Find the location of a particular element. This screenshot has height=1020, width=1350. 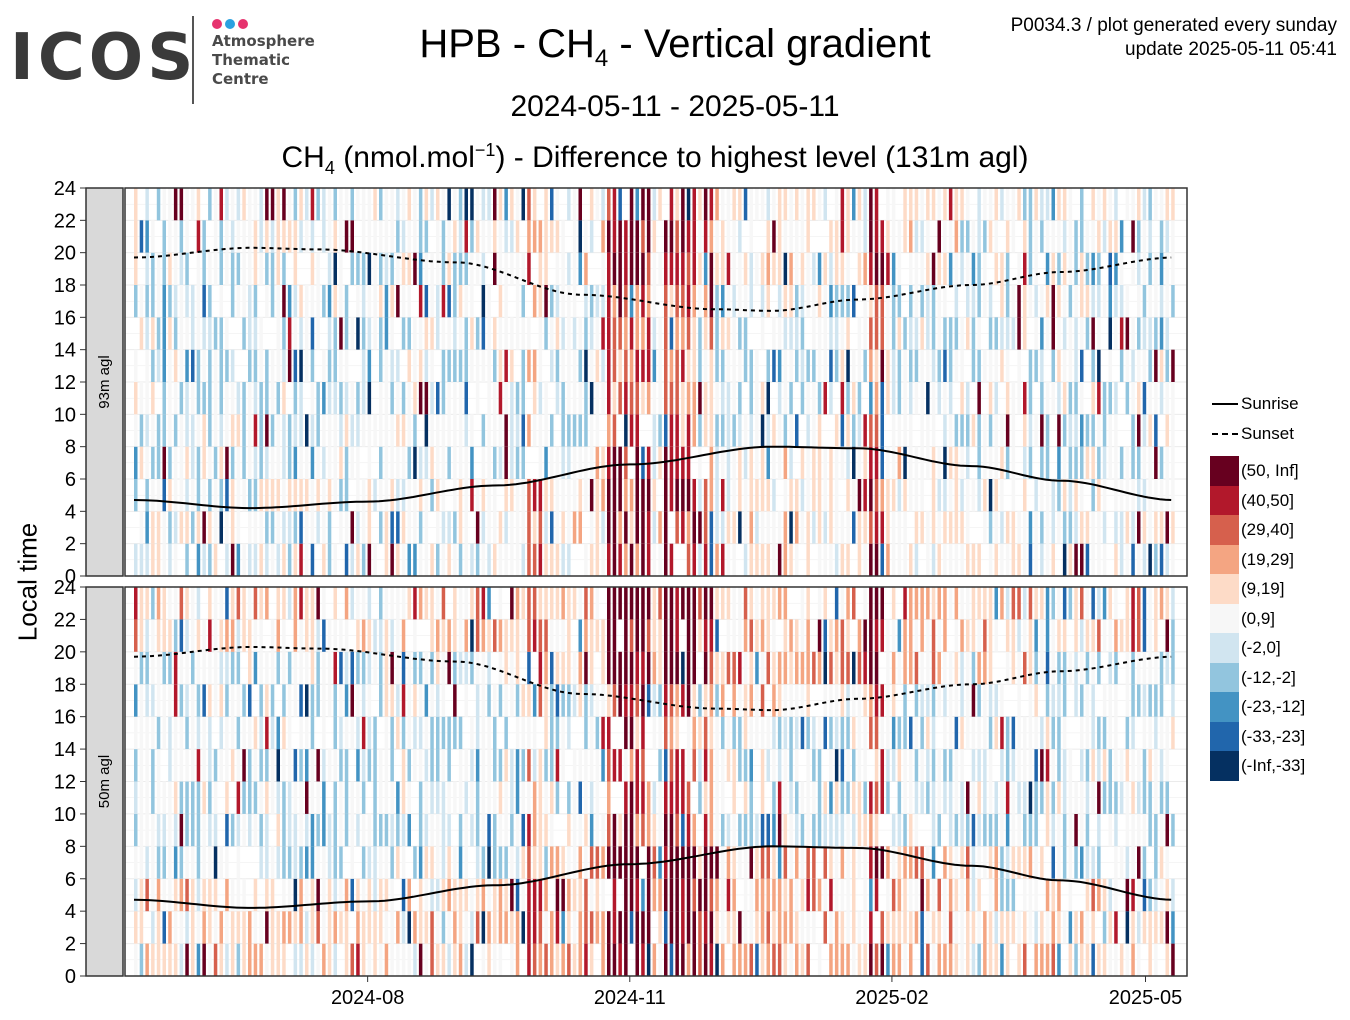

legend-item-category: (0,9] is located at coordinates (1275, 618).